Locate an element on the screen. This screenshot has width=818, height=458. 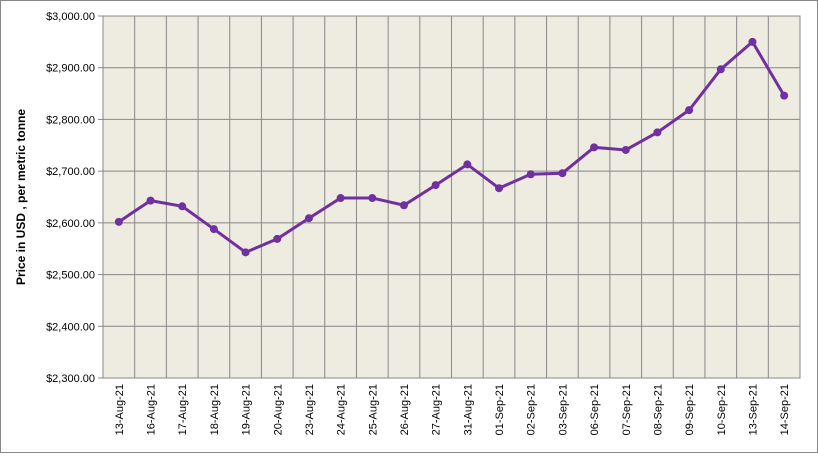
x-tick-label: 09-Sep-21 is located at coordinates (690, 409).